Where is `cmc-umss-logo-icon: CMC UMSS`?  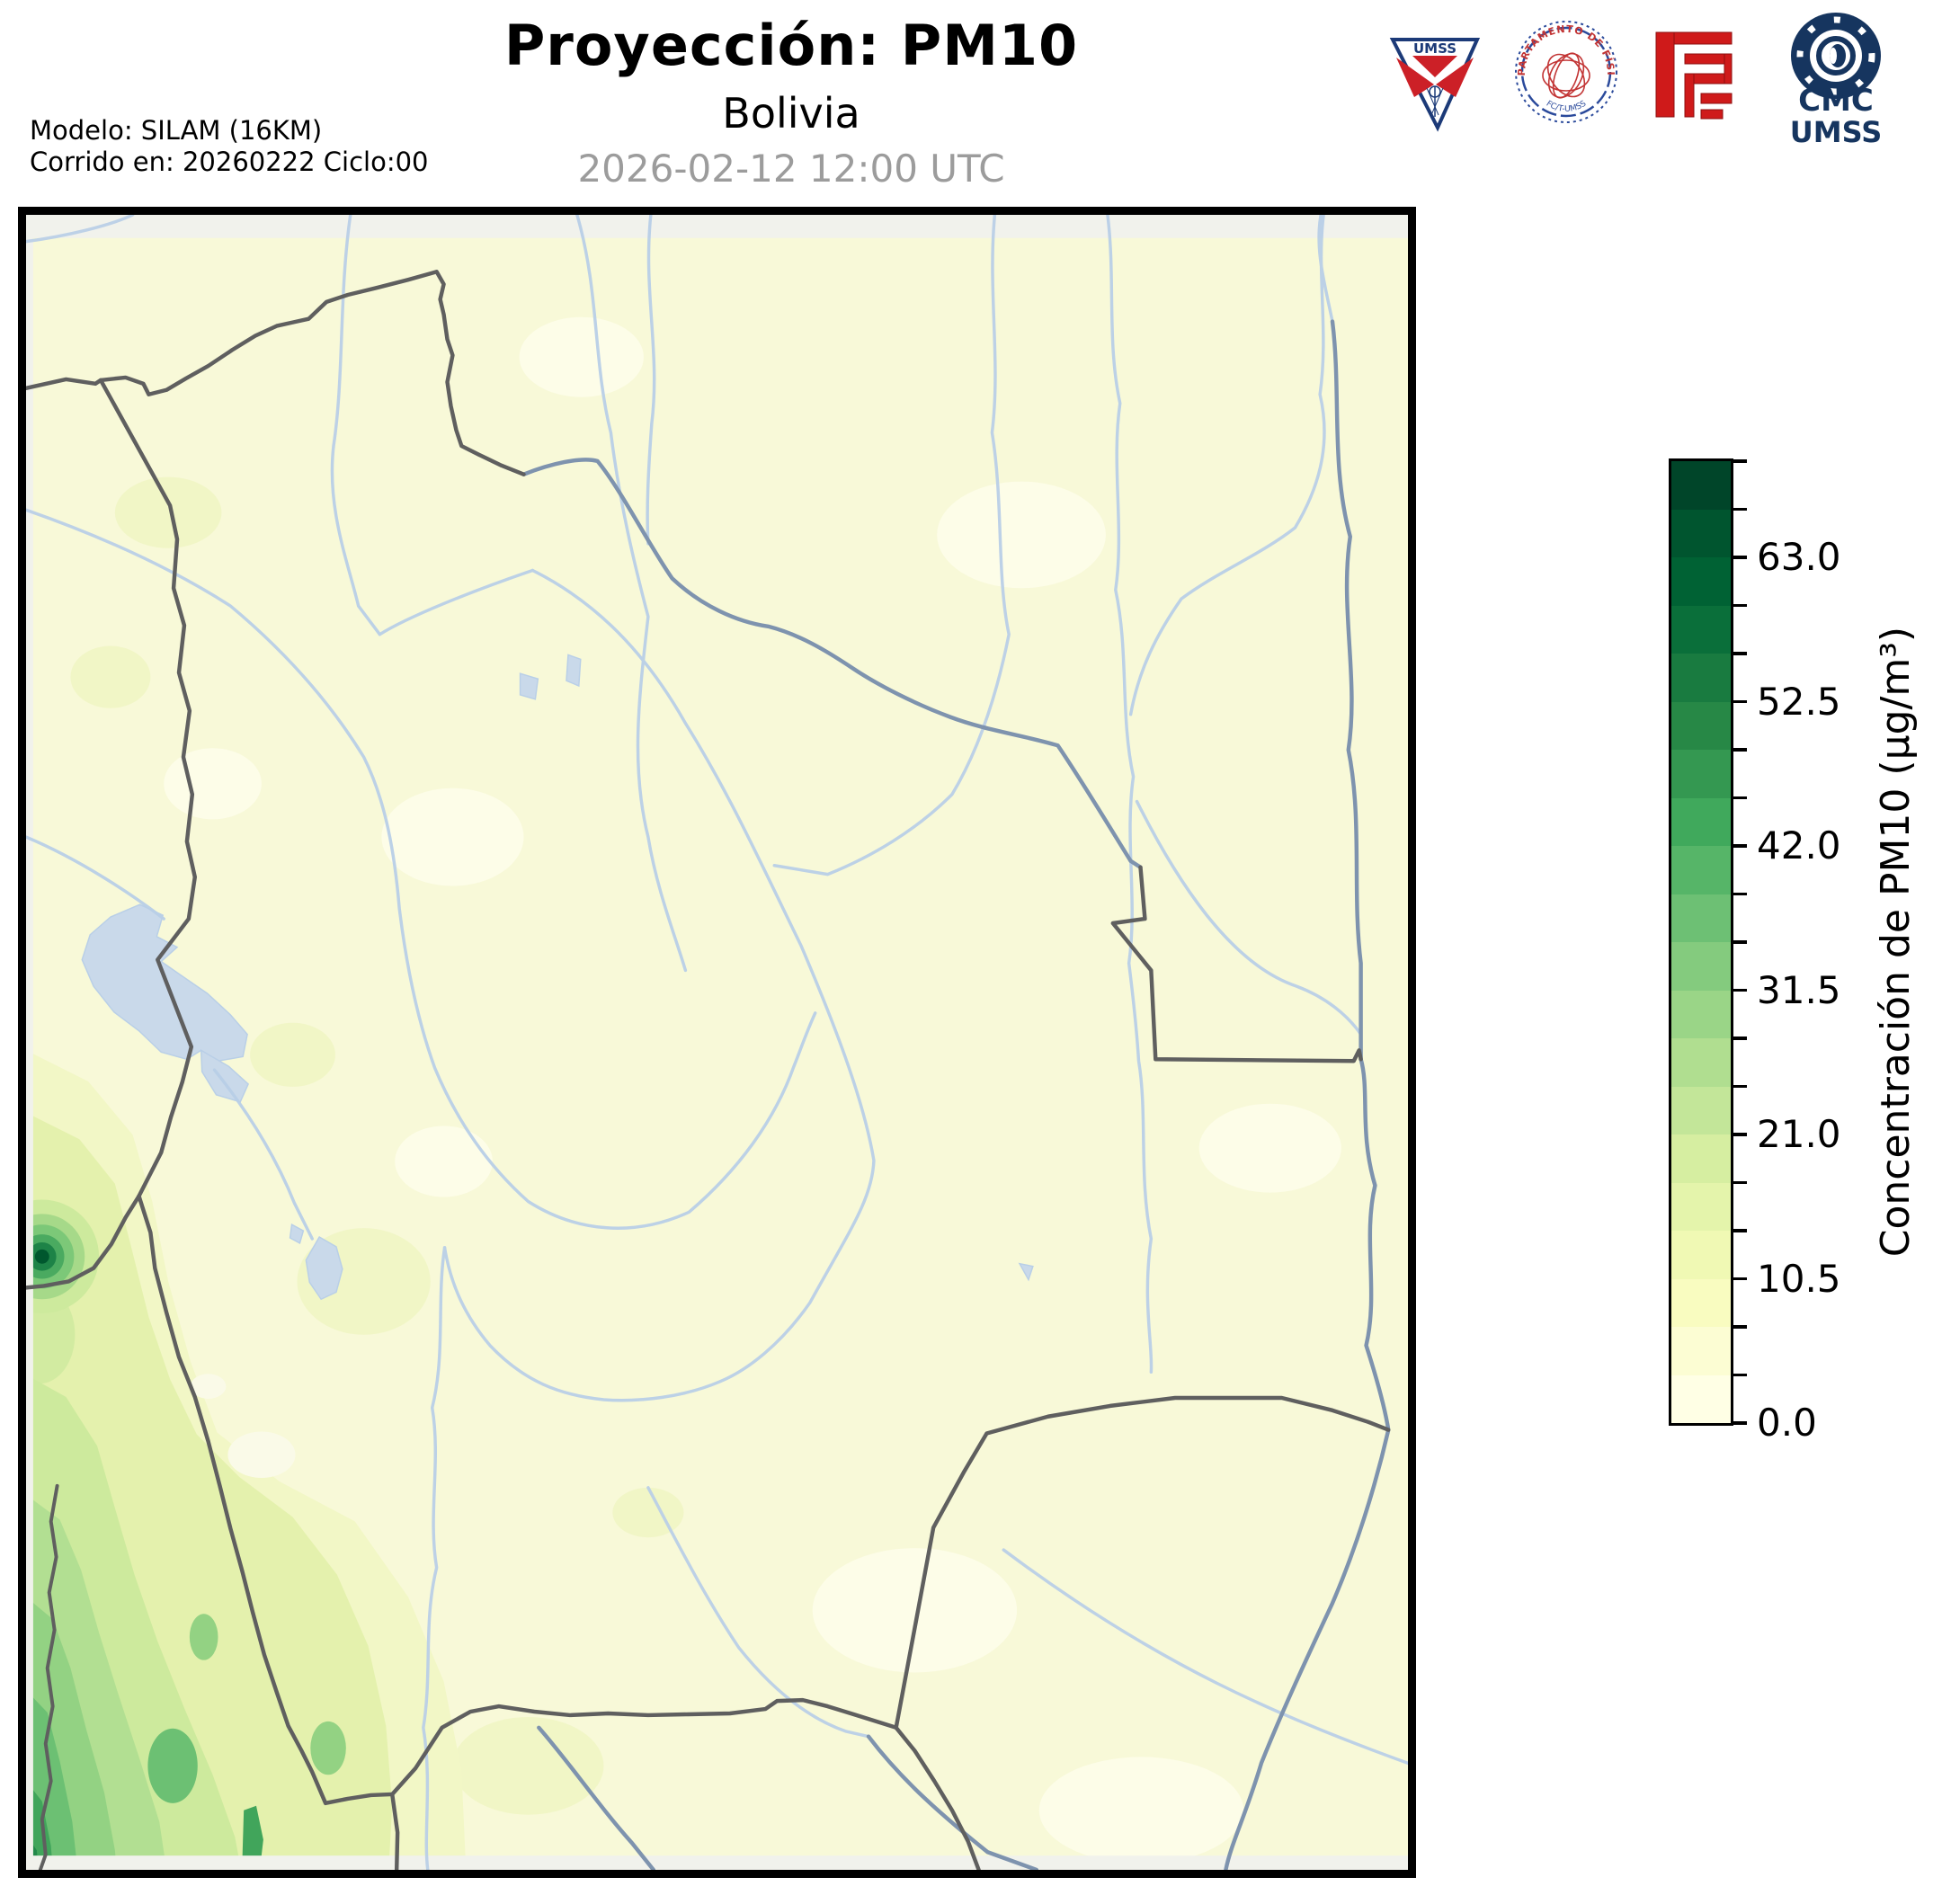 cmc-umss-logo-icon: CMC UMSS is located at coordinates (1836, 81).